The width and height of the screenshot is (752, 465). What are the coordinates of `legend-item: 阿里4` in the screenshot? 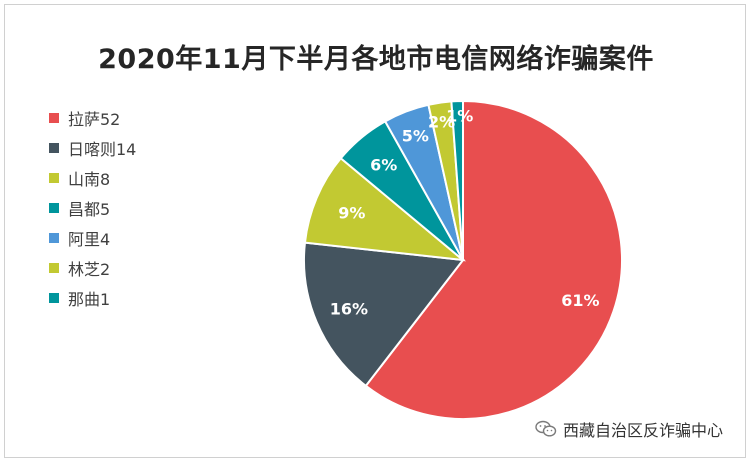 It's located at (92, 238).